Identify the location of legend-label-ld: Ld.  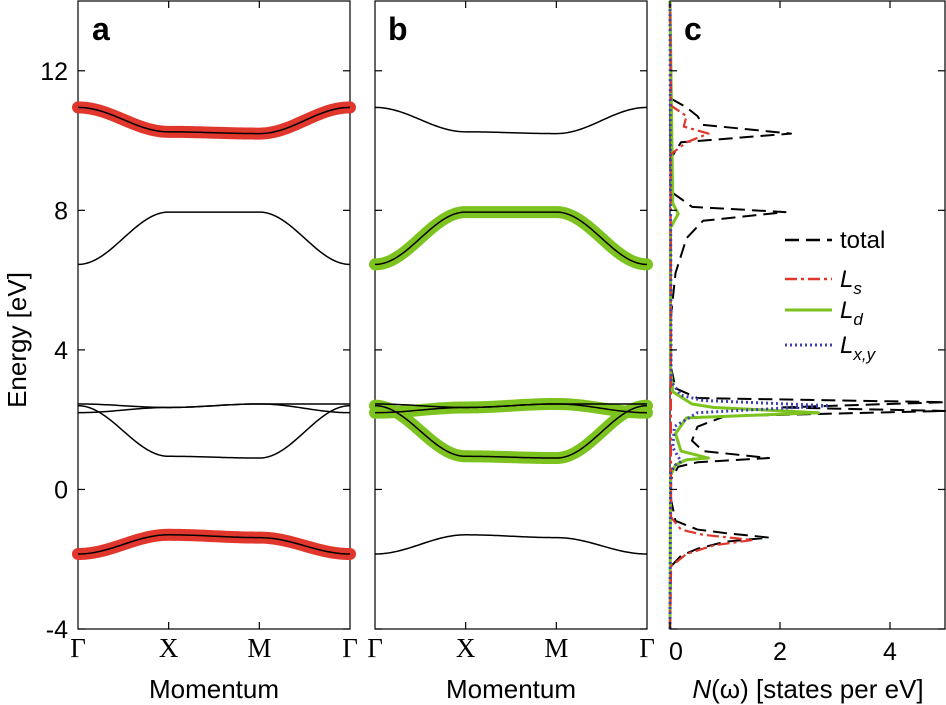
(851, 313).